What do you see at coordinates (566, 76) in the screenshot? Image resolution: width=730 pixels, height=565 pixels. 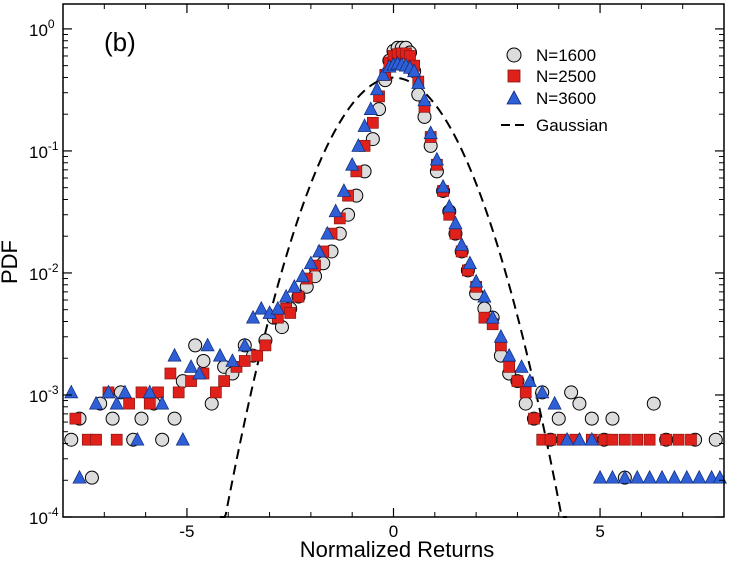 I see `legend-label: N=2500` at bounding box center [566, 76].